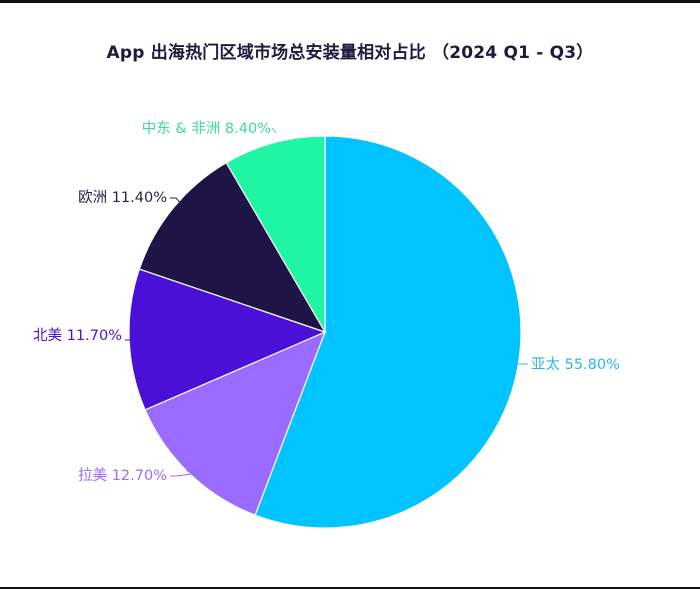 This screenshot has height=591, width=700. I want to click on top-border, so click(350, 1).